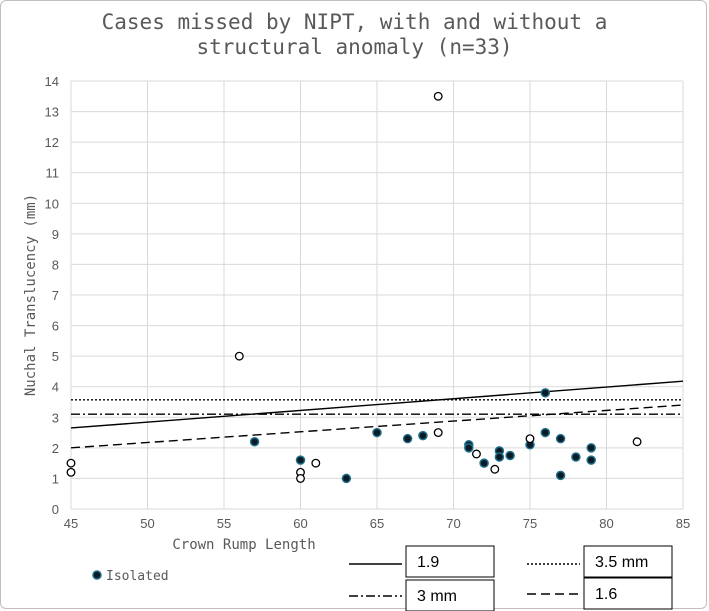  I want to click on y-tick-label: 8, so click(55, 264).